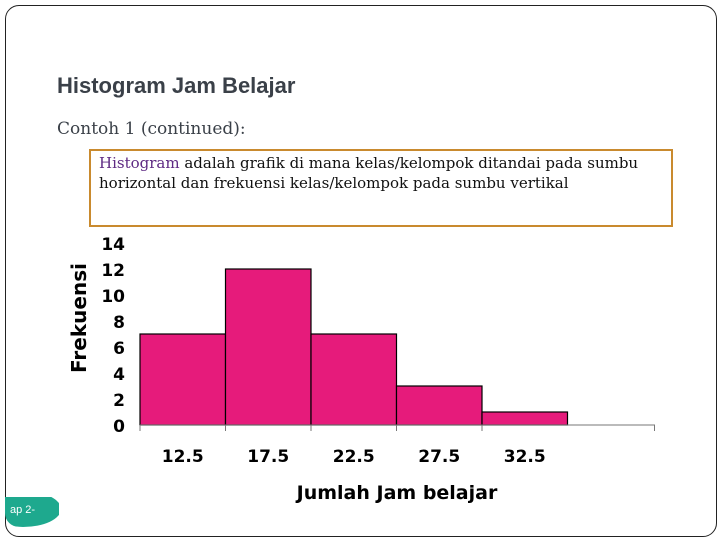 The height and width of the screenshot is (540, 720). Describe the element at coordinates (268, 457) in the screenshot. I see `x-tick-label: 17.5` at that location.